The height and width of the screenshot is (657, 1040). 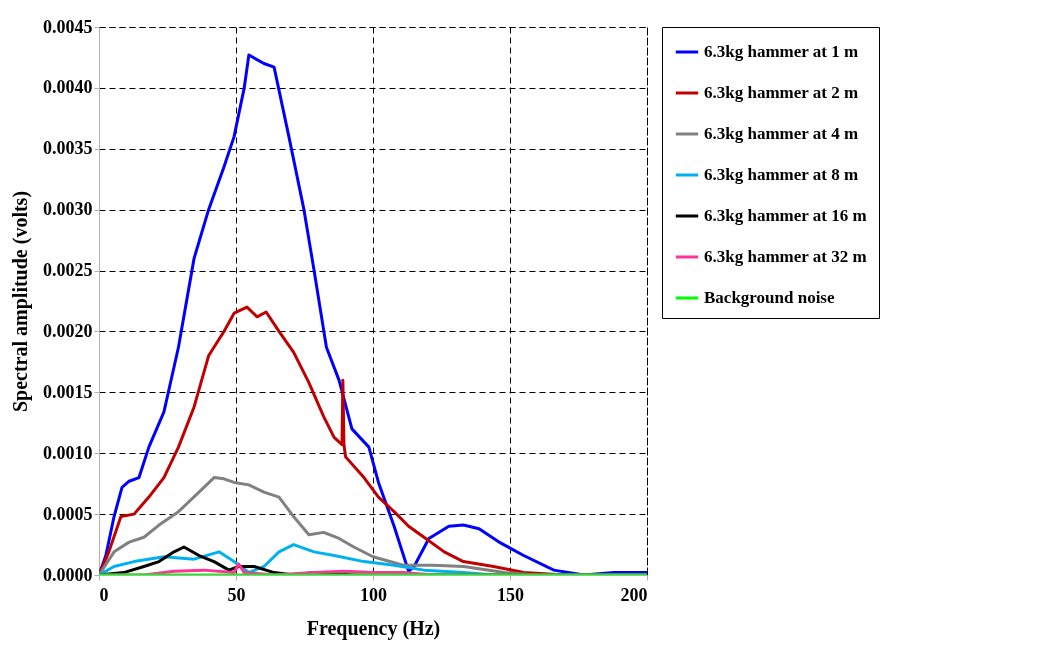 What do you see at coordinates (785, 256) in the screenshot?
I see `legend-label: 6.3kg hammer at 32 m` at bounding box center [785, 256].